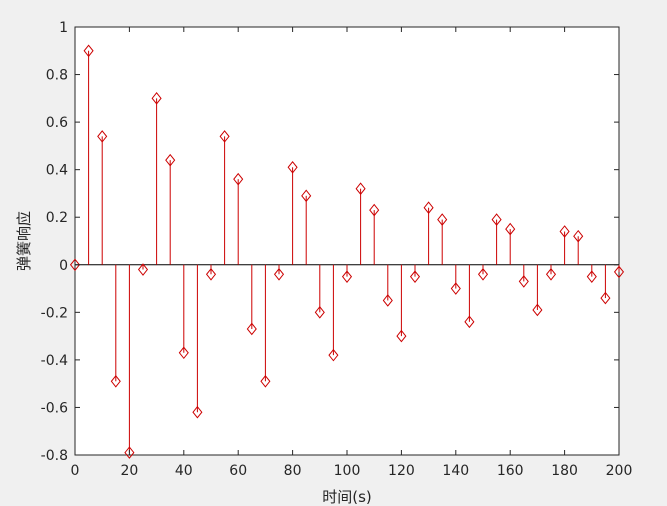 The height and width of the screenshot is (506, 667). What do you see at coordinates (129, 471) in the screenshot?
I see `x-tick-label: 20` at bounding box center [129, 471].